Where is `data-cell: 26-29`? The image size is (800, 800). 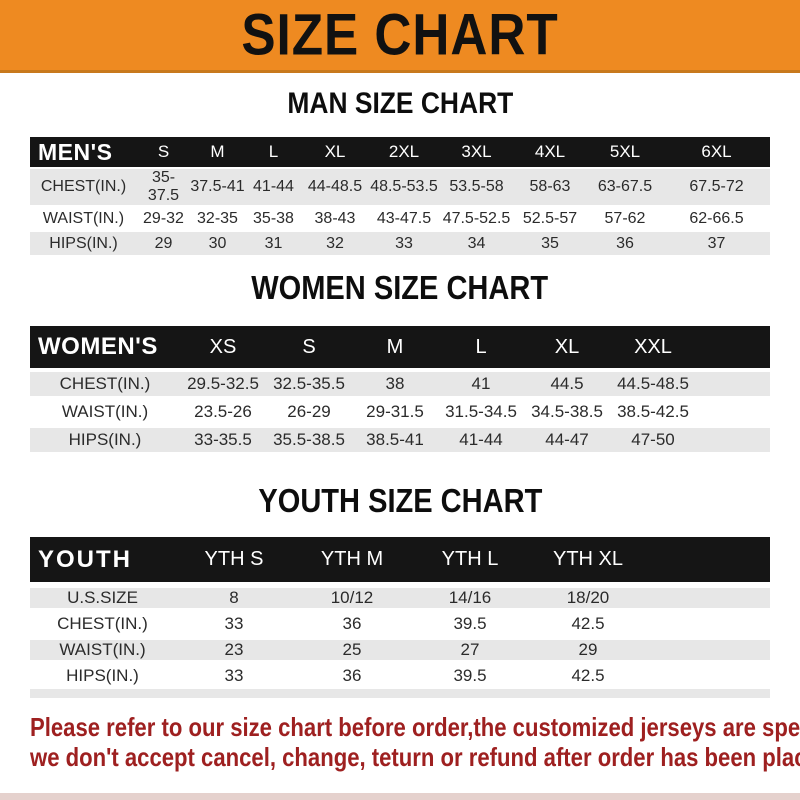
data-cell: 26-29 is located at coordinates (309, 410).